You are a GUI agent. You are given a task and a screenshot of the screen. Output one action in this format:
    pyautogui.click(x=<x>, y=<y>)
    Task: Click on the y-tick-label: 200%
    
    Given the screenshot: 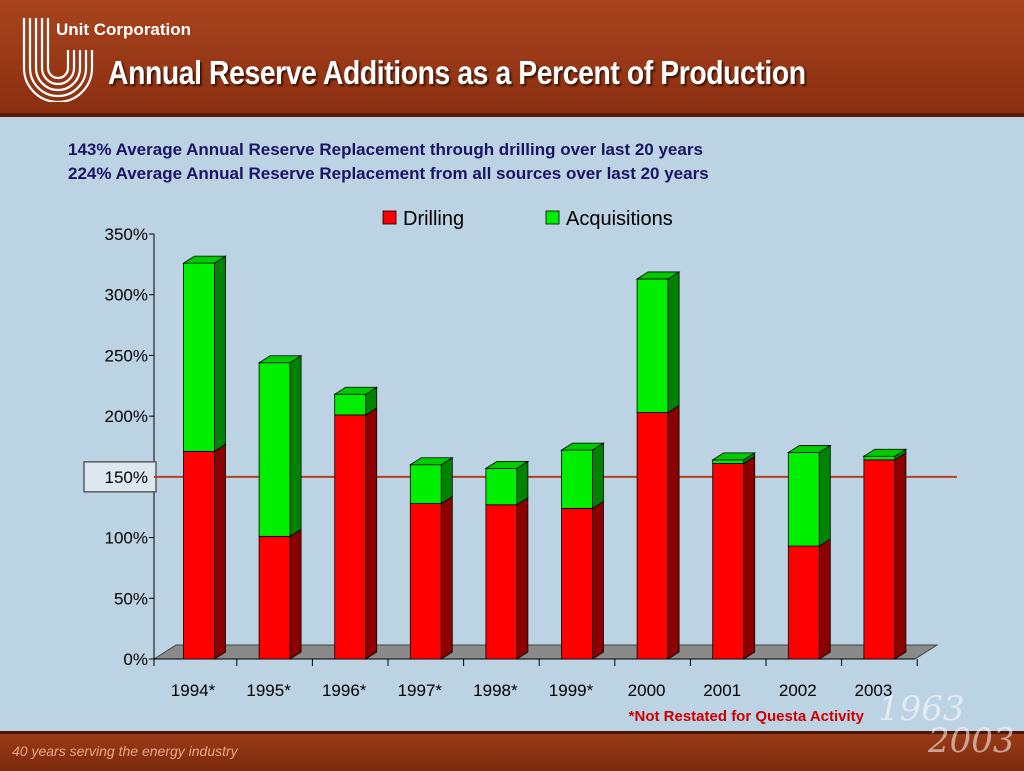 What is the action you would take?
    pyautogui.click(x=126, y=416)
    